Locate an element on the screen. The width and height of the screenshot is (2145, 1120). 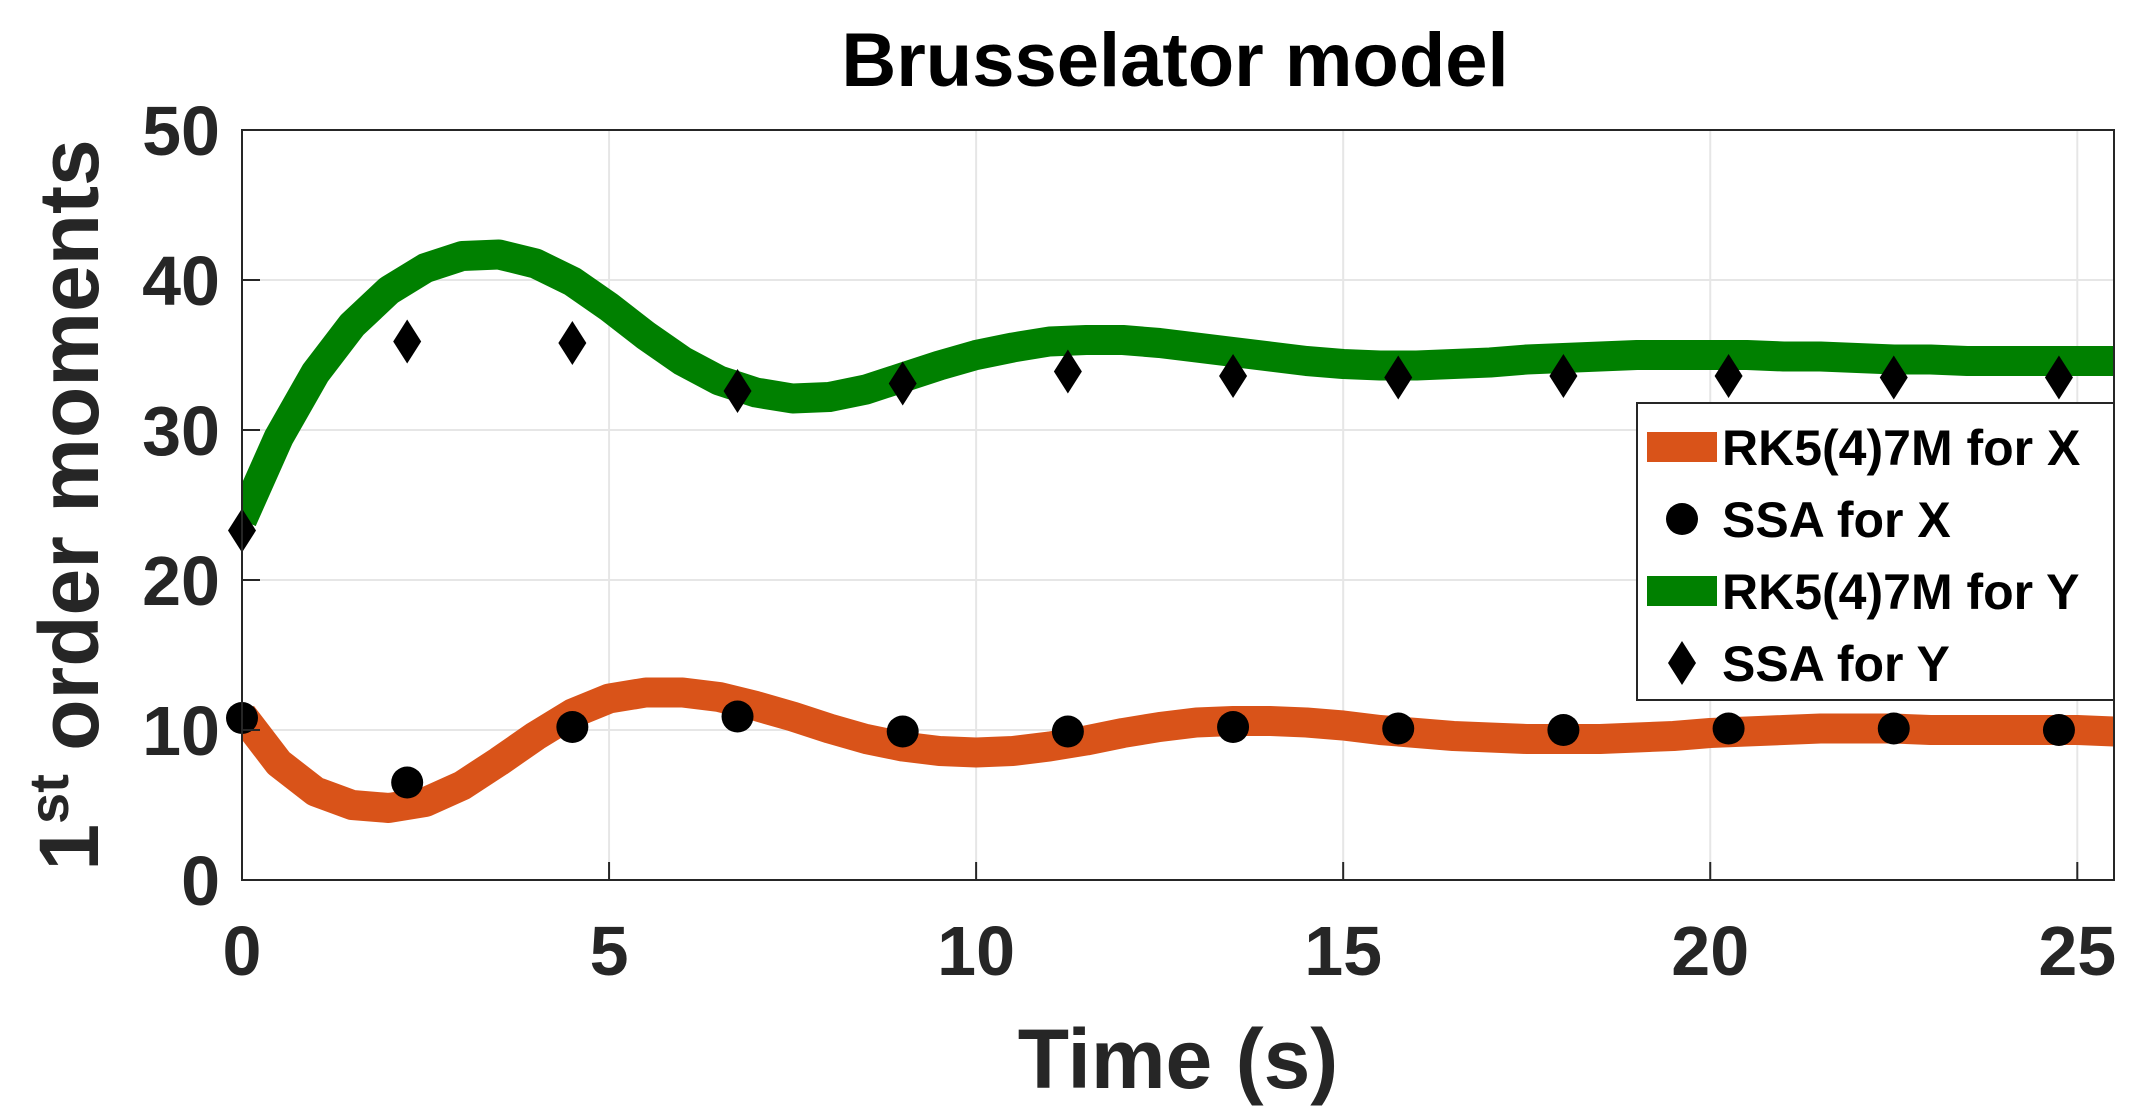
legend-label-2: RK5(4)7M for Y is located at coordinates (1900, 592).